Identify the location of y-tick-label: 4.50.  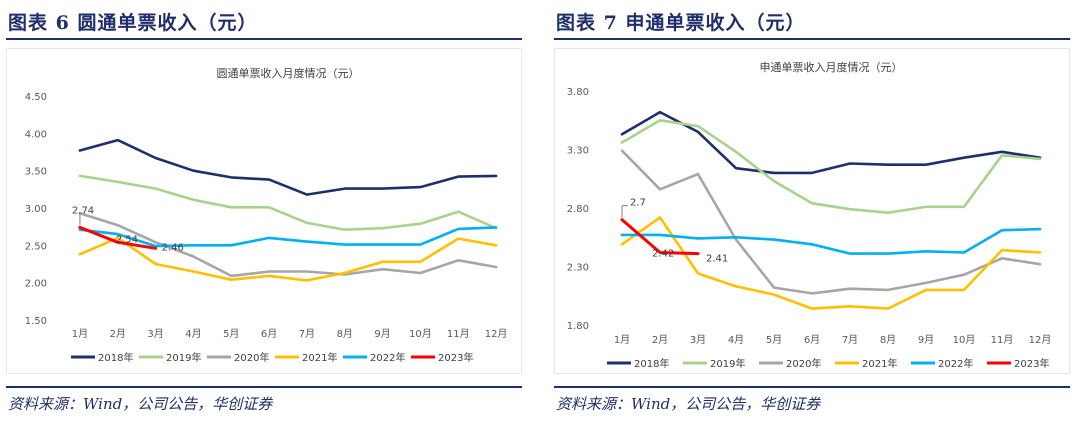
(36, 97).